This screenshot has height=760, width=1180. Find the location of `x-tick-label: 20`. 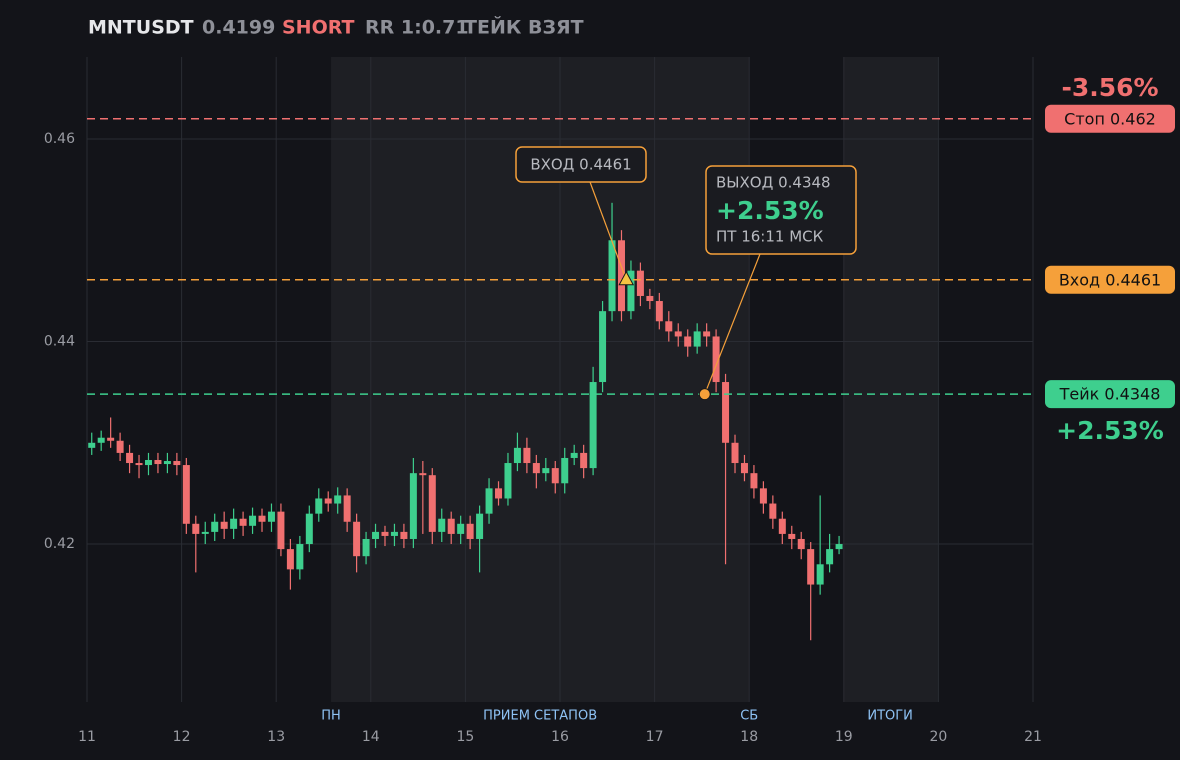

x-tick-label: 20 is located at coordinates (938, 737).